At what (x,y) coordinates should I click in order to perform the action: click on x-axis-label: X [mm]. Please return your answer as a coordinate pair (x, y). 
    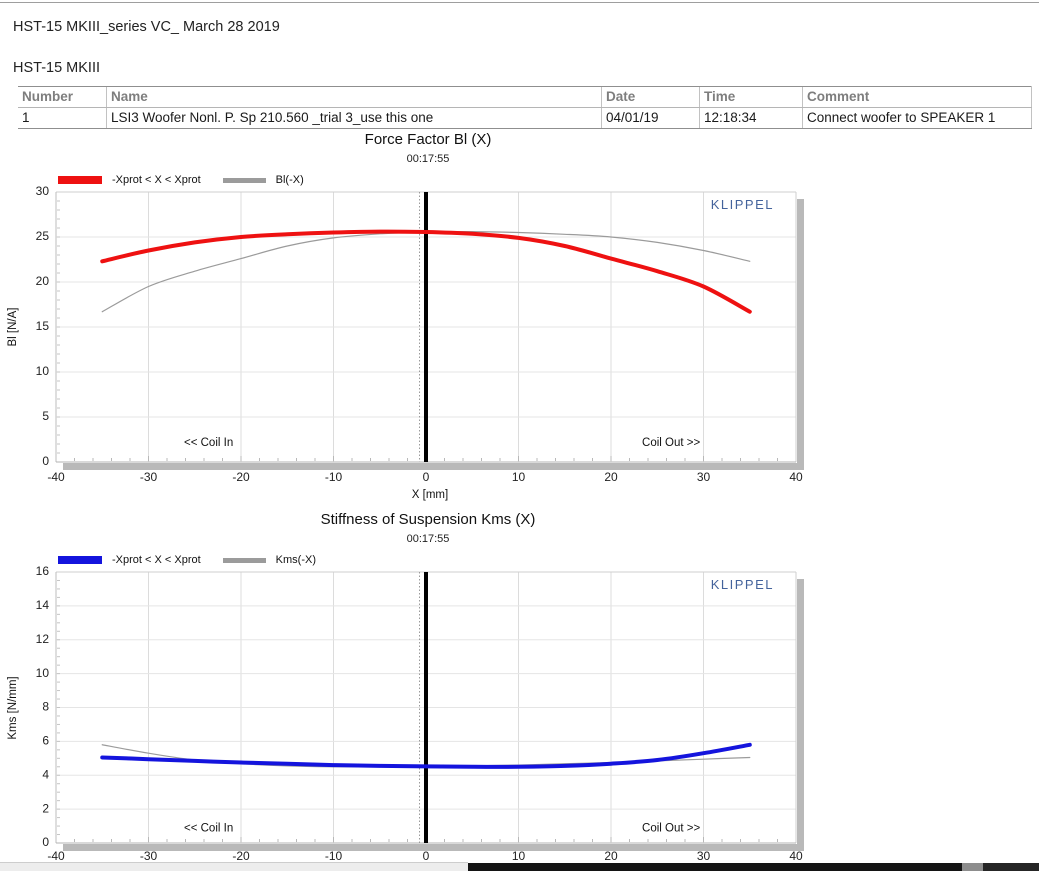
    Looking at the image, I should click on (430, 495).